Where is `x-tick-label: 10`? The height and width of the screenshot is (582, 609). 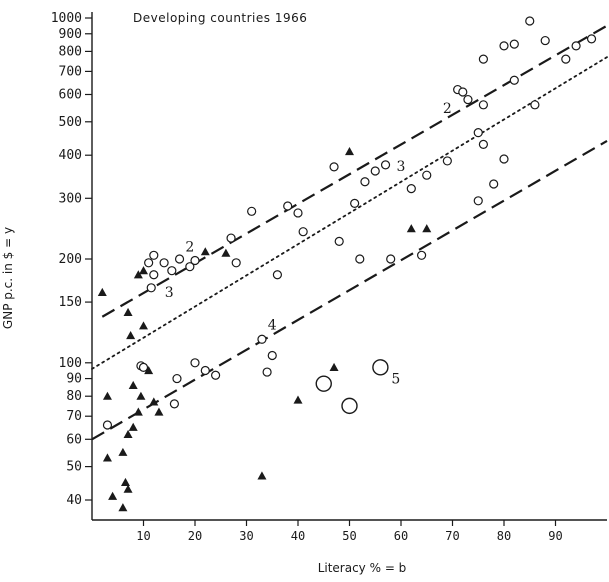 x-tick-label: 10 is located at coordinates (143, 536).